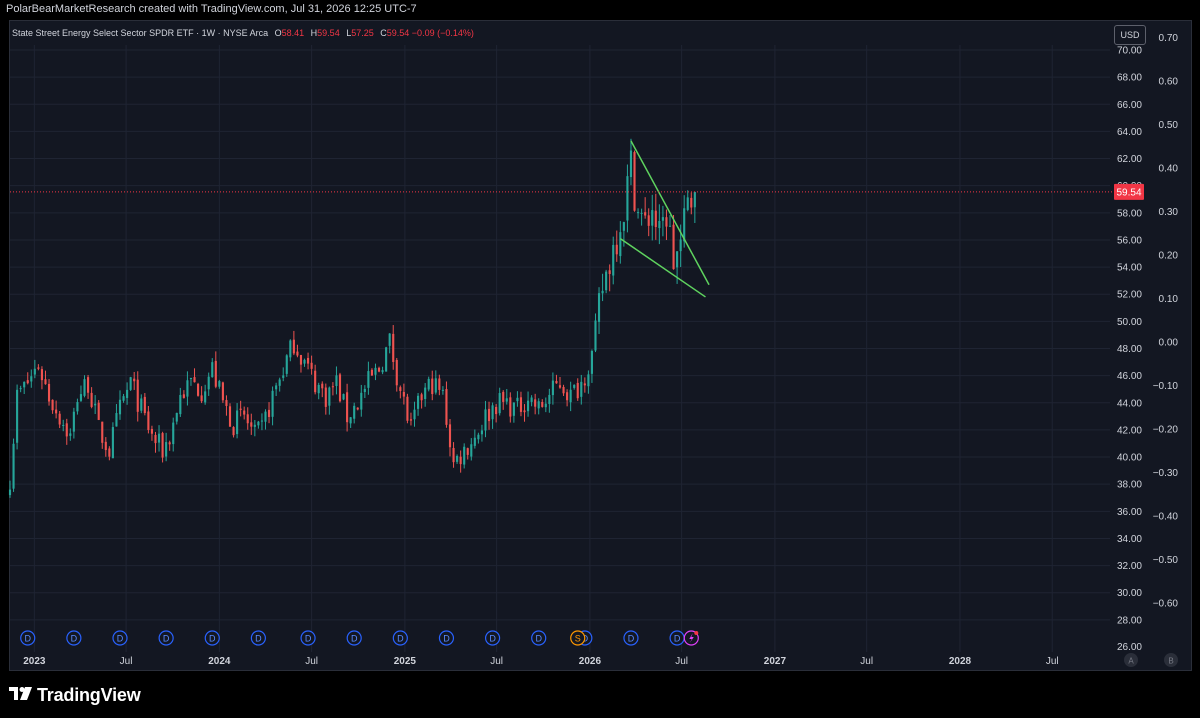 The width and height of the screenshot is (1200, 718). I want to click on price-tick-label: 38.00, so click(1129, 485).